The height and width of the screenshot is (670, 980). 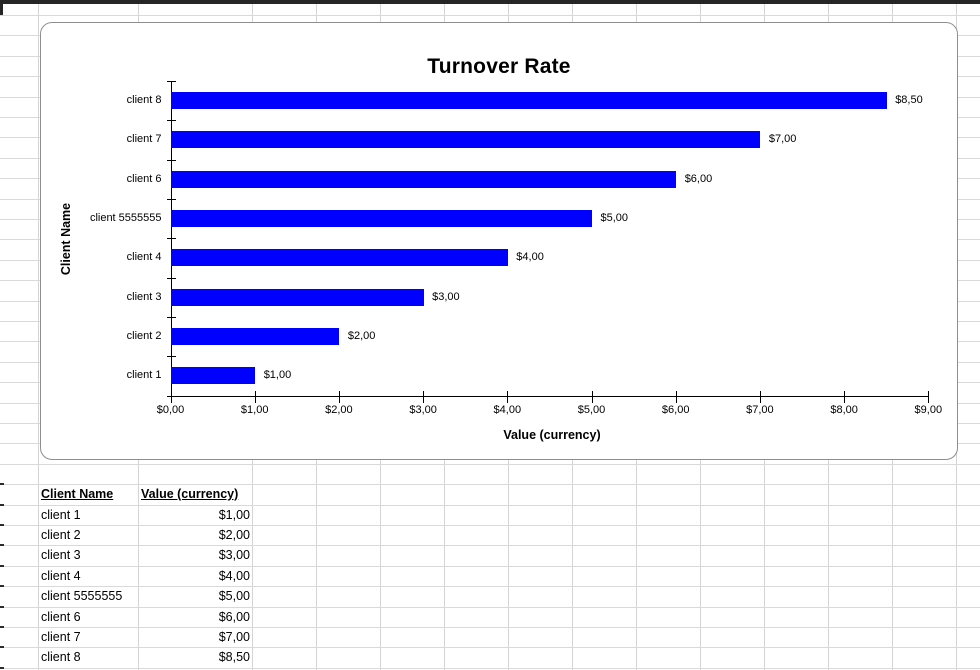 I want to click on table-cell-value: $8,50, so click(x=234, y=657).